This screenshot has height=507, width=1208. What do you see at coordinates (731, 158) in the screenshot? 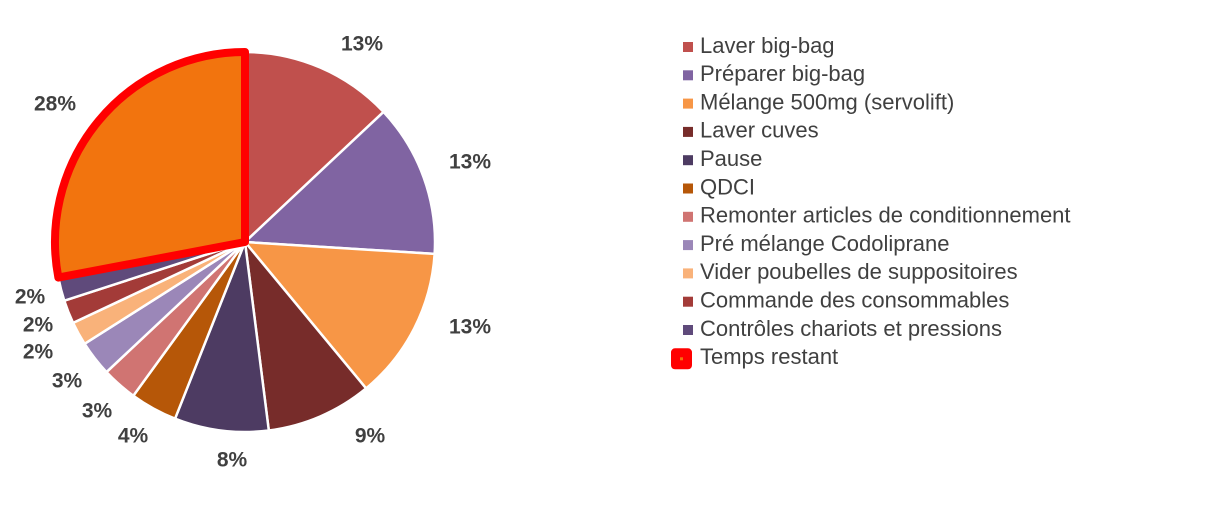
I see `legend-label: Pause` at bounding box center [731, 158].